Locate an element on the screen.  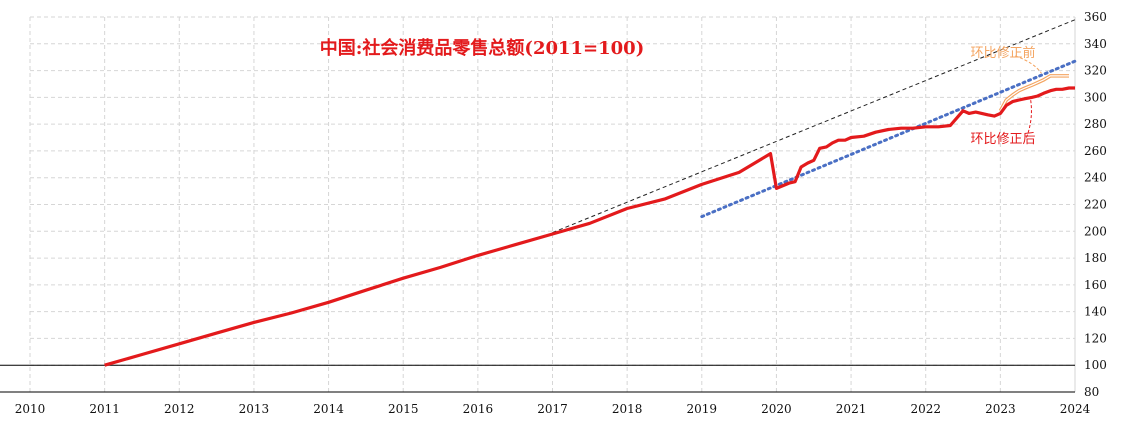
y-tick-label: 80 is located at coordinates (1091, 392).